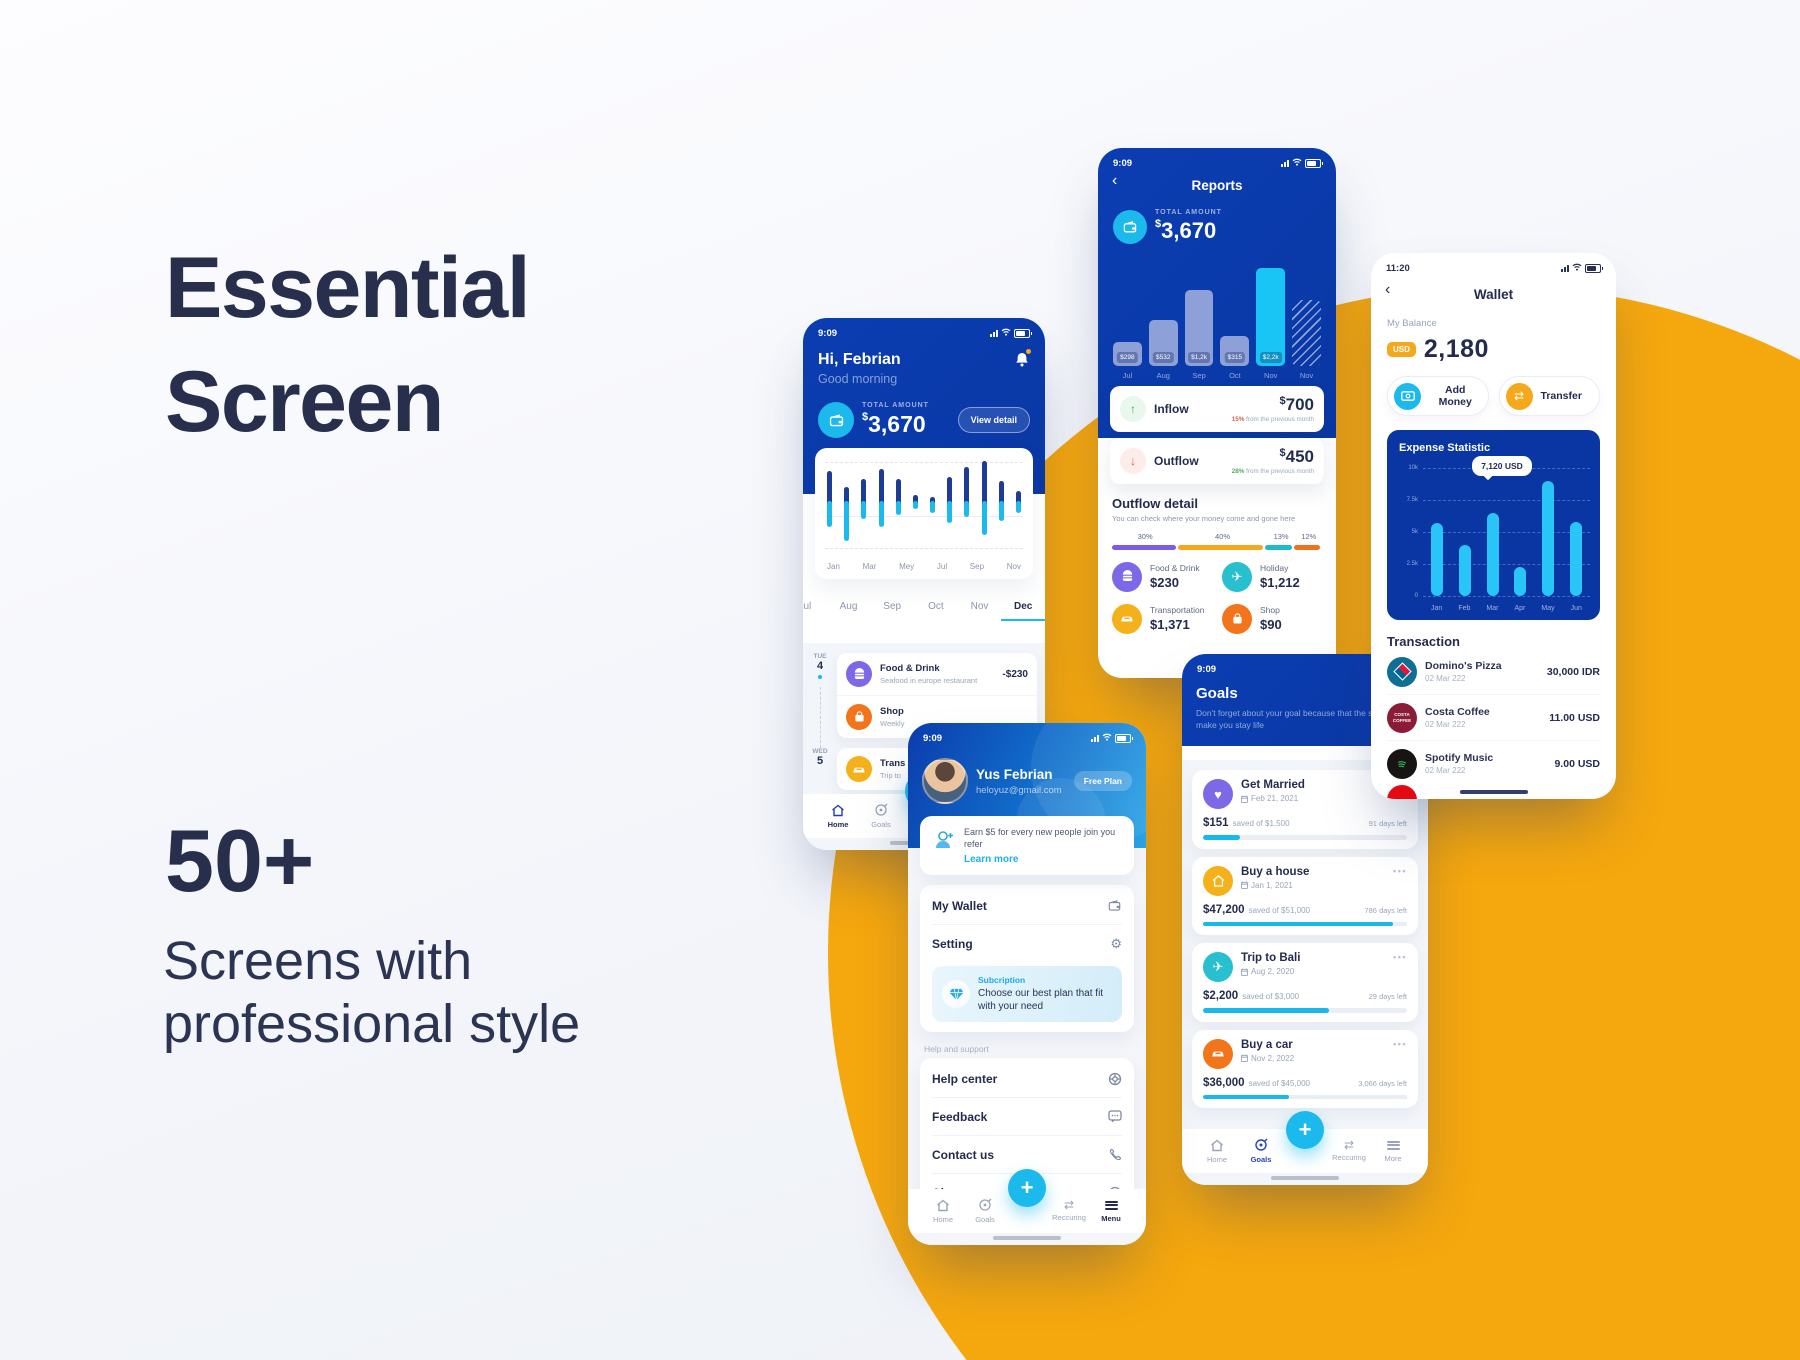 This screenshot has height=1360, width=1800. What do you see at coordinates (1022, 361) in the screenshot?
I see `notification-bell-icon` at bounding box center [1022, 361].